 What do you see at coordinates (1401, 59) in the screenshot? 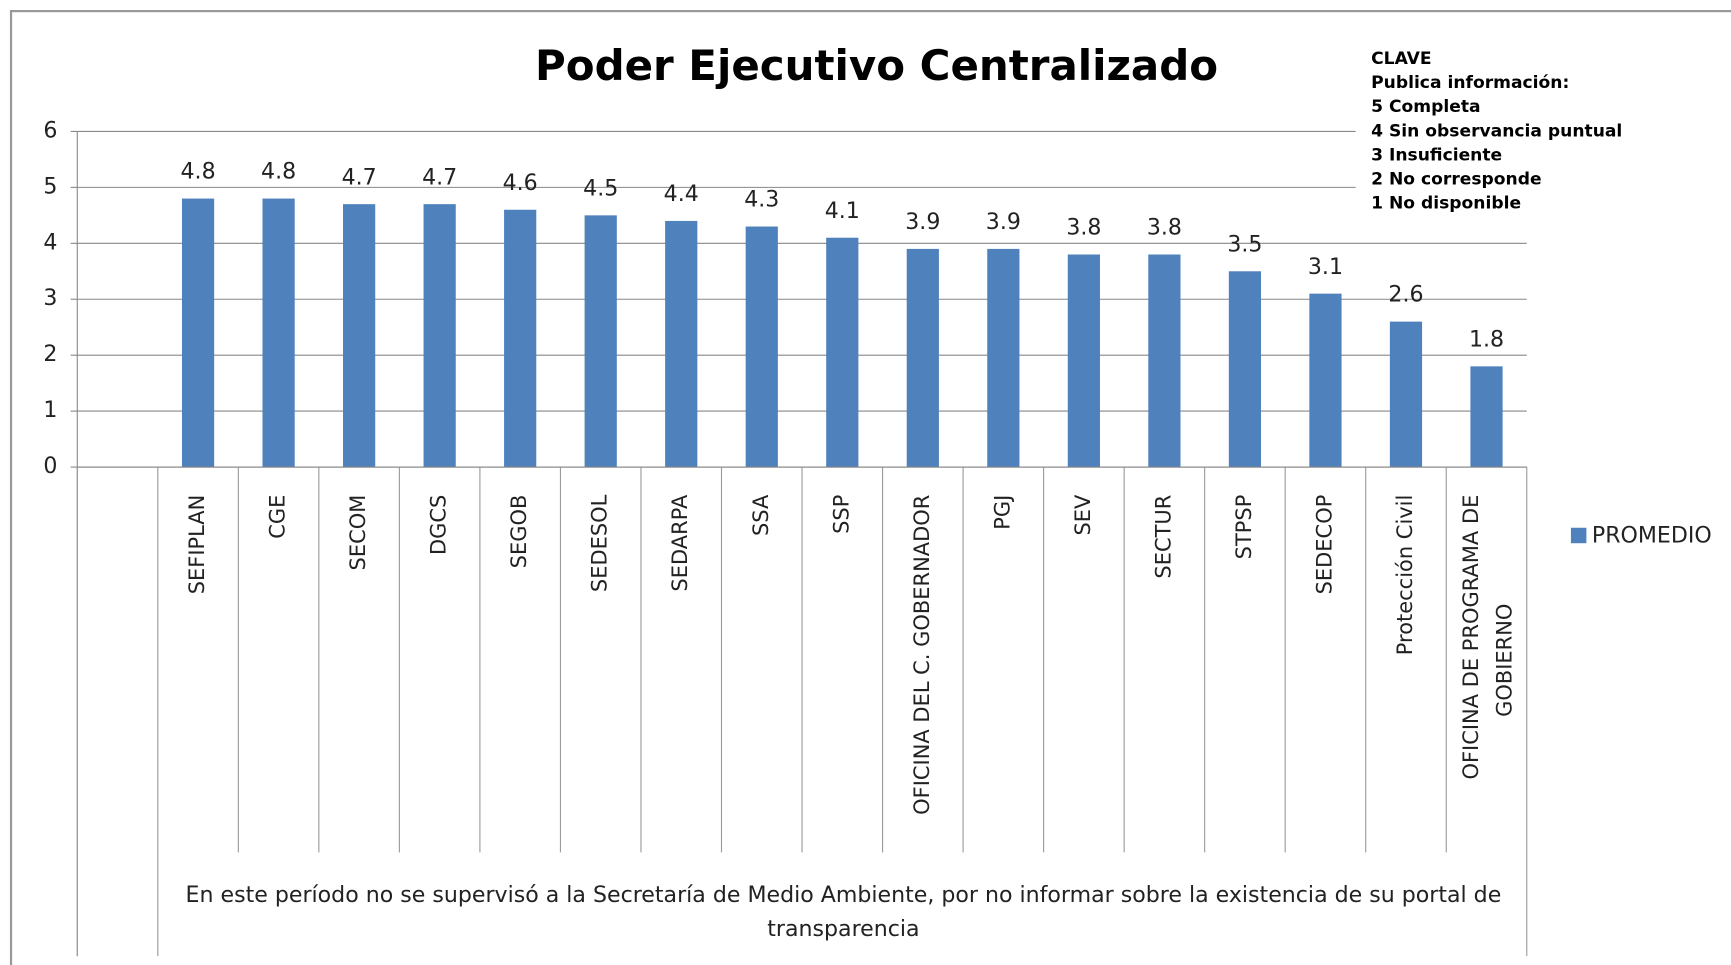
I see `key-line: CLAVE` at bounding box center [1401, 59].